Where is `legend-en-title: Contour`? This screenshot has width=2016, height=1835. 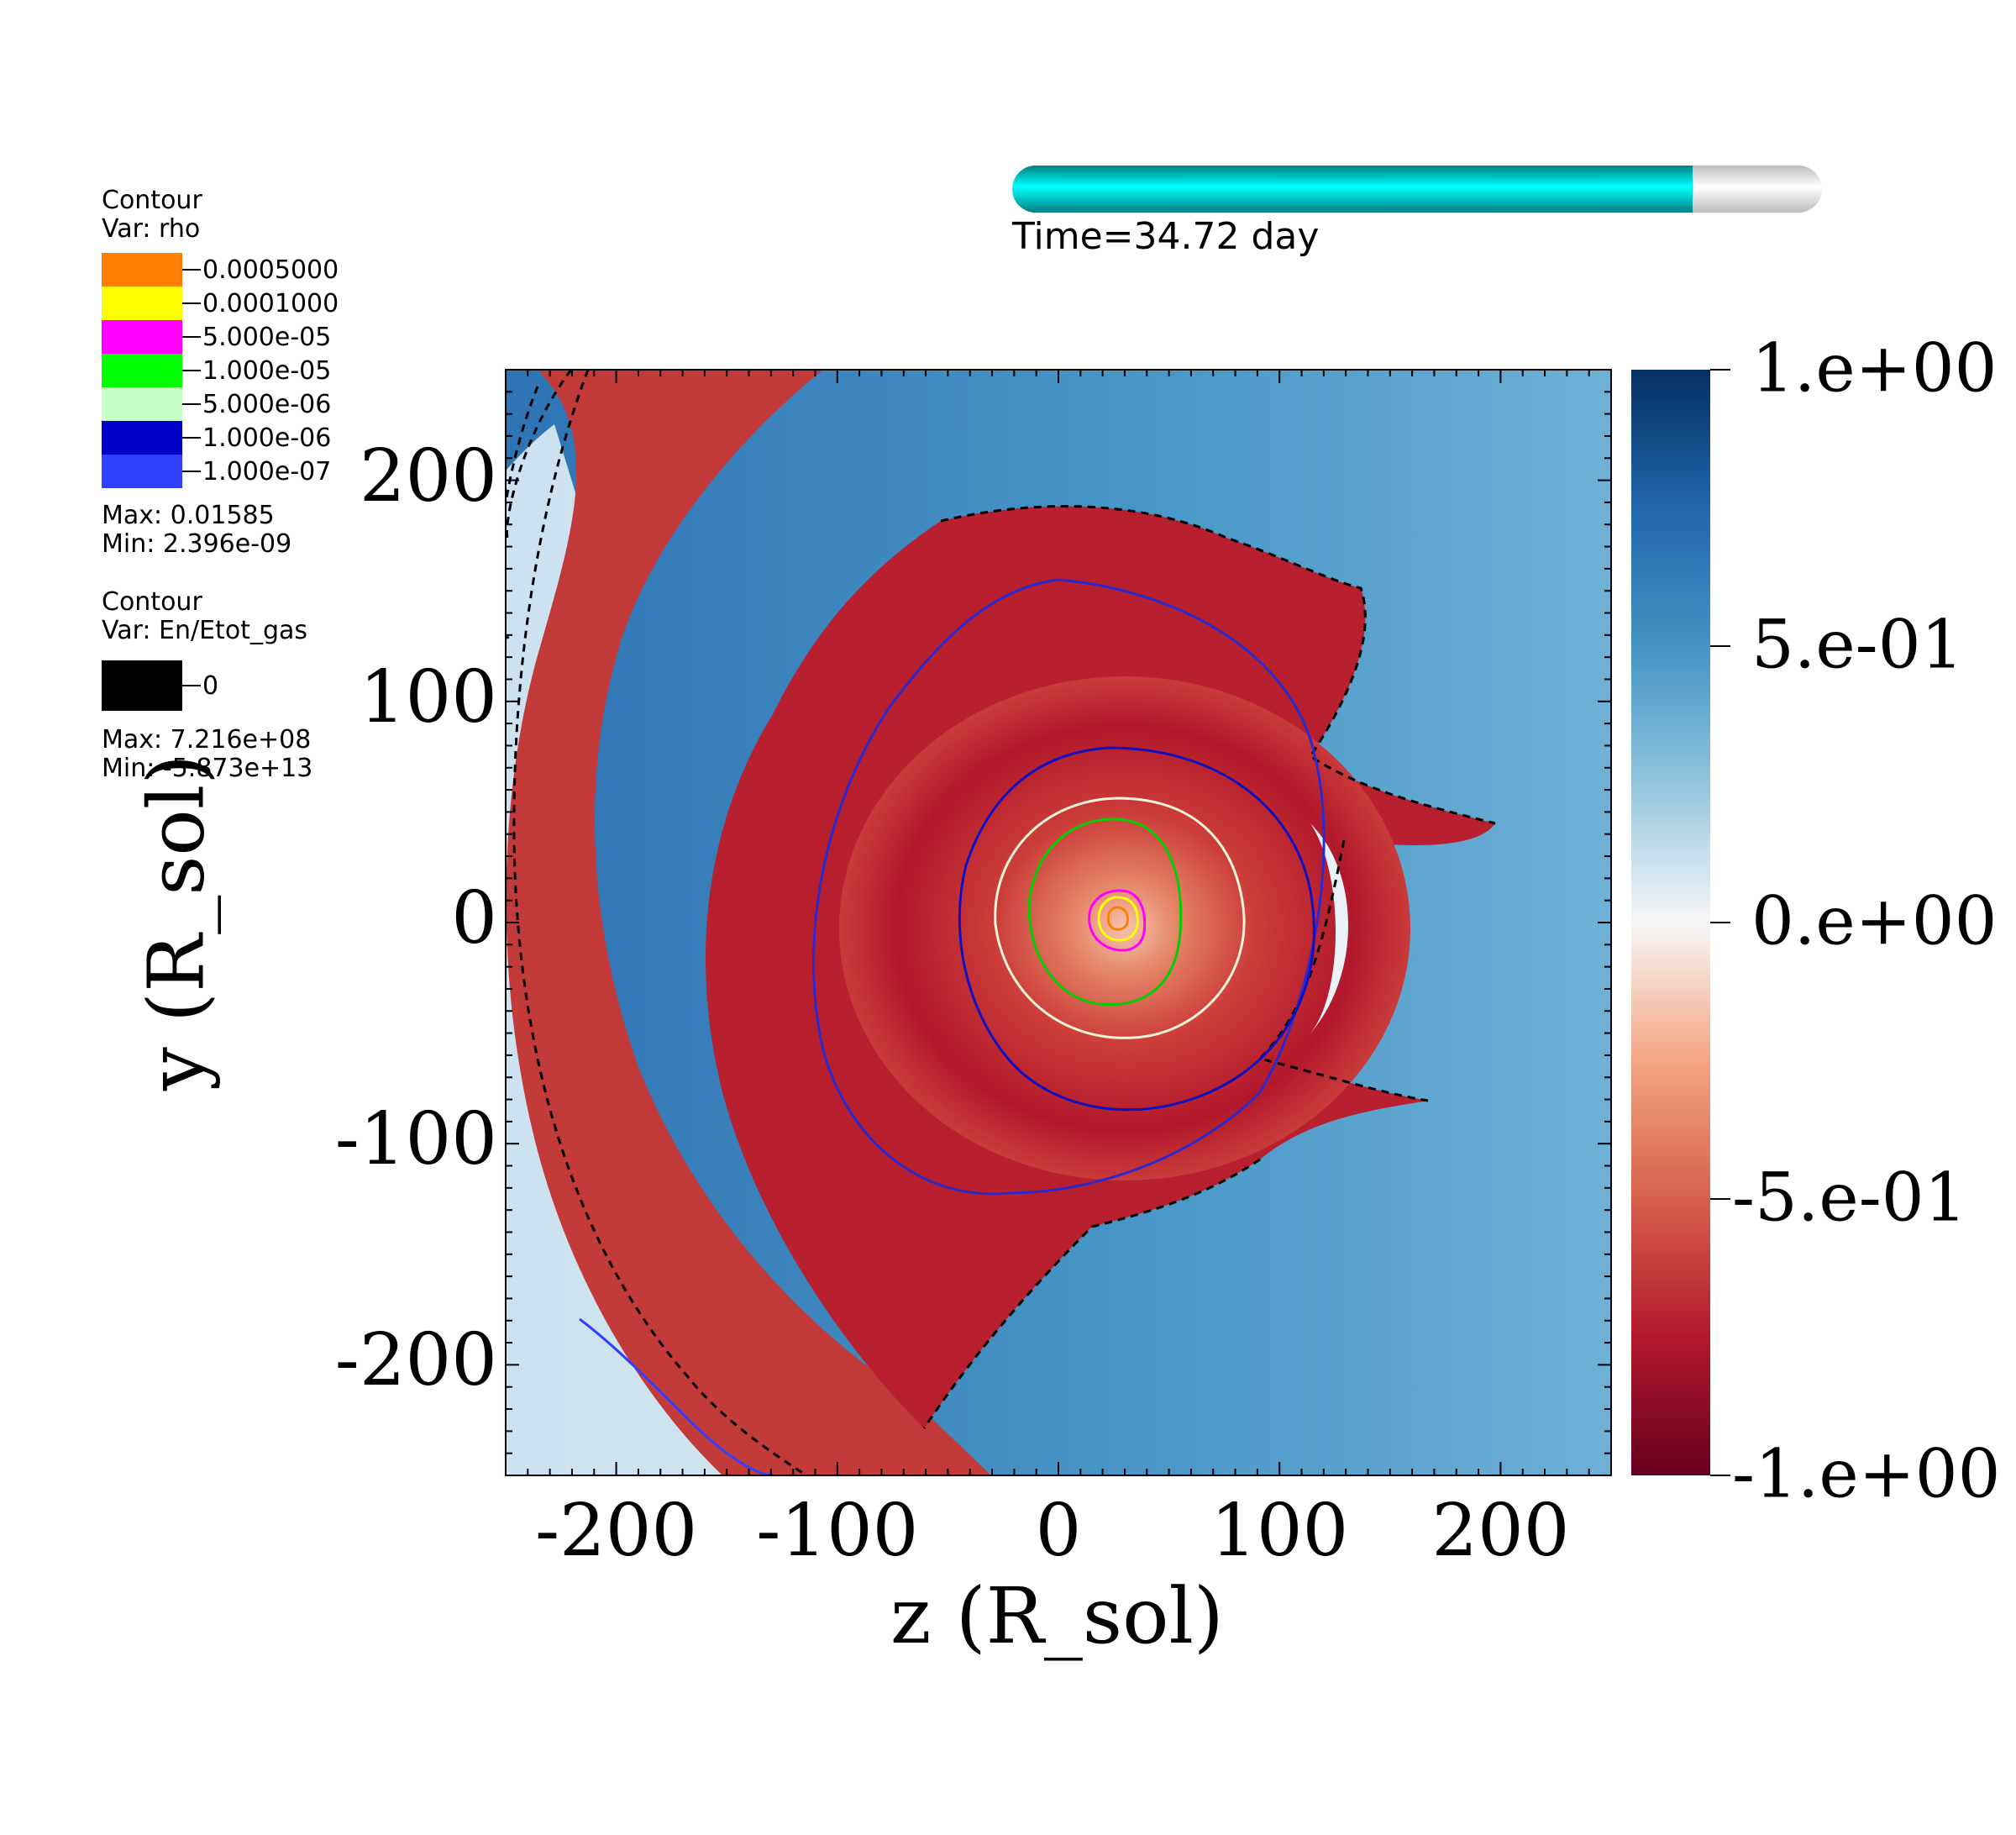 legend-en-title: Contour is located at coordinates (152, 602).